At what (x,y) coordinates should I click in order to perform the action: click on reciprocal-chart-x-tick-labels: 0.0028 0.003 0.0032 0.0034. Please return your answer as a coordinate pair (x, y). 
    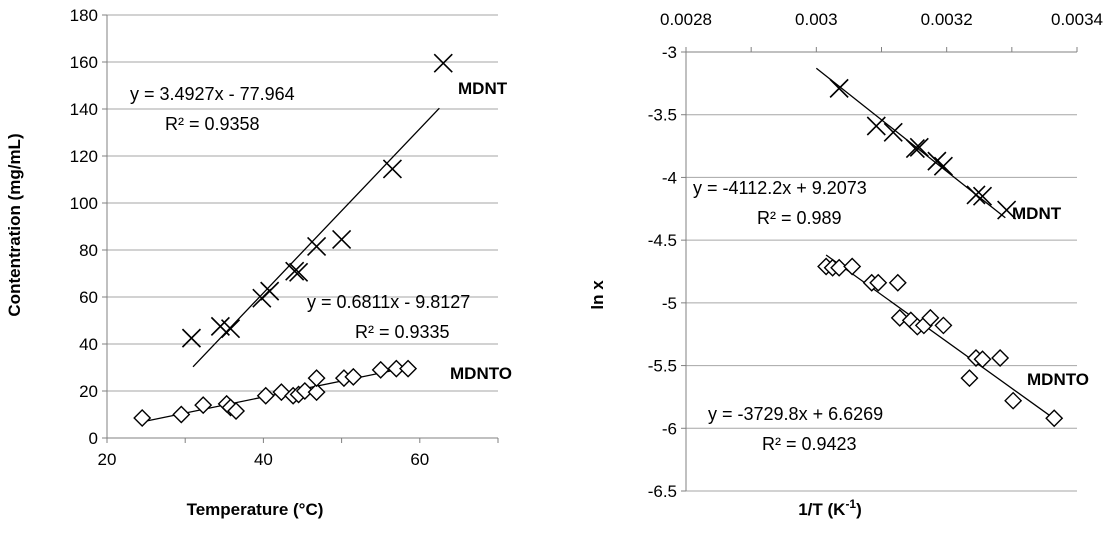
    Looking at the image, I should click on (881, 19).